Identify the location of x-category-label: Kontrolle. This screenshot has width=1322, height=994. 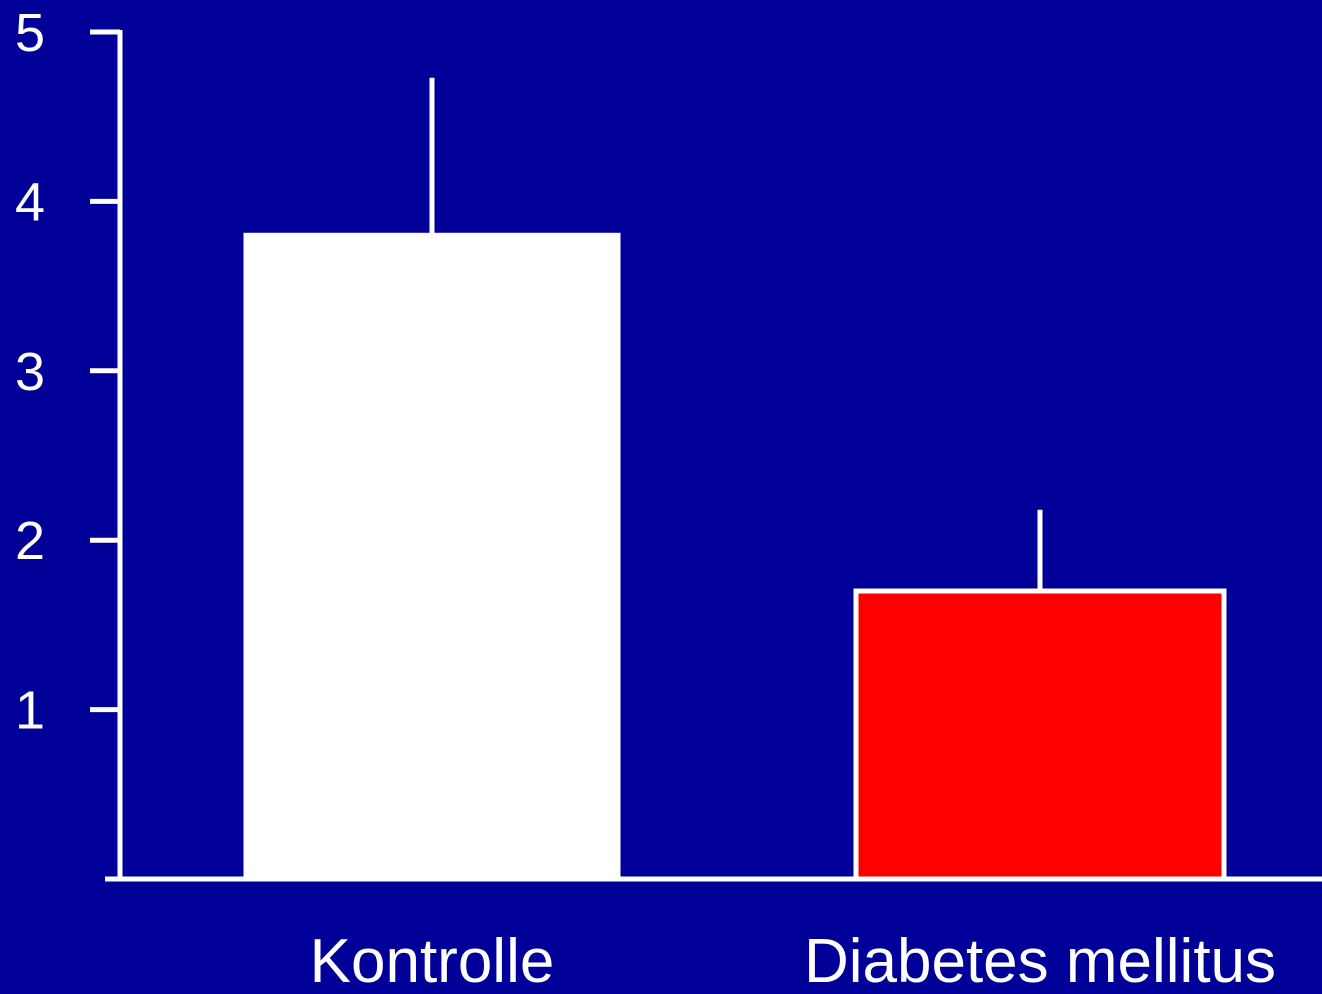
(432, 958).